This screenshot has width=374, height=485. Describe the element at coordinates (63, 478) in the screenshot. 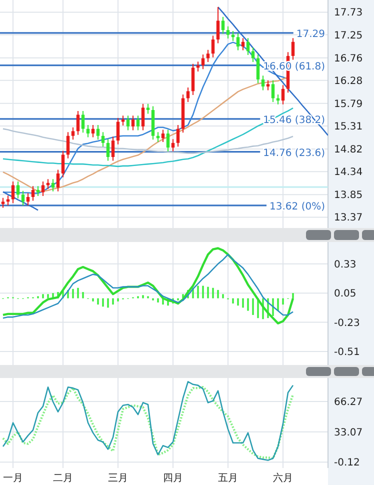

I see `x-tick-label: 二月` at that location.